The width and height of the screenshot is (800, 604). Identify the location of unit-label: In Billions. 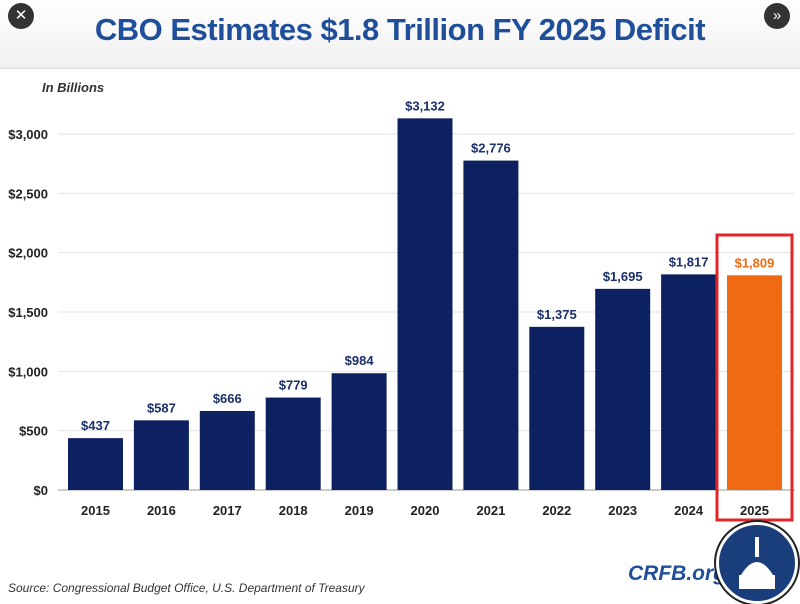
(73, 87).